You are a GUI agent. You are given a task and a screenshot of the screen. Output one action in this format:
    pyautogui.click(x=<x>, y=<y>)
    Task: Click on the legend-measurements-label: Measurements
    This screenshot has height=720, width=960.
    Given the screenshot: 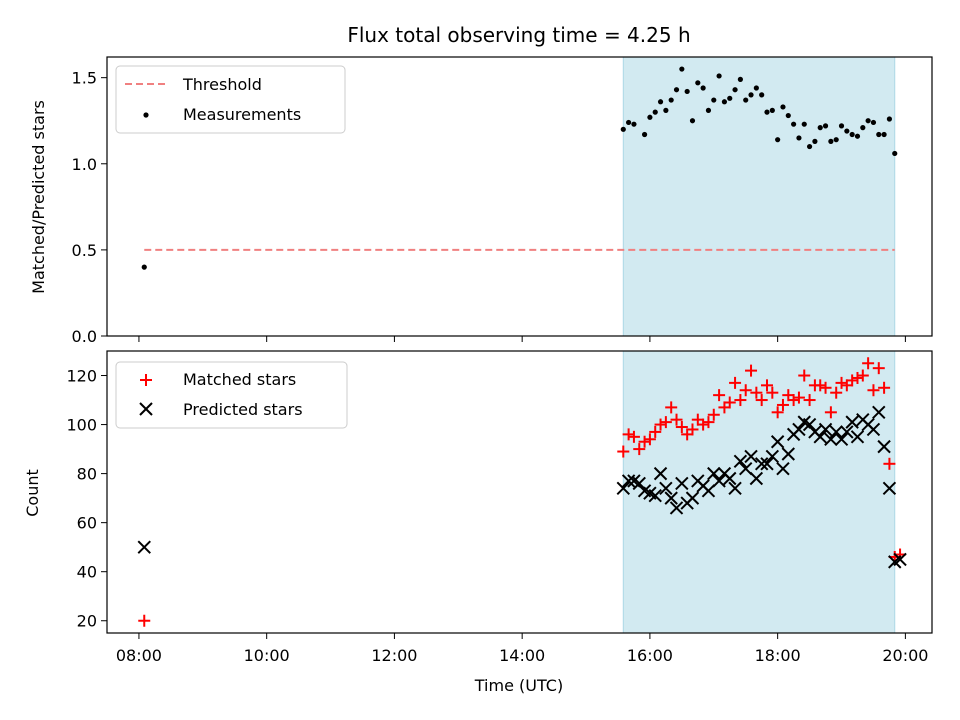 What is the action you would take?
    pyautogui.click(x=242, y=114)
    